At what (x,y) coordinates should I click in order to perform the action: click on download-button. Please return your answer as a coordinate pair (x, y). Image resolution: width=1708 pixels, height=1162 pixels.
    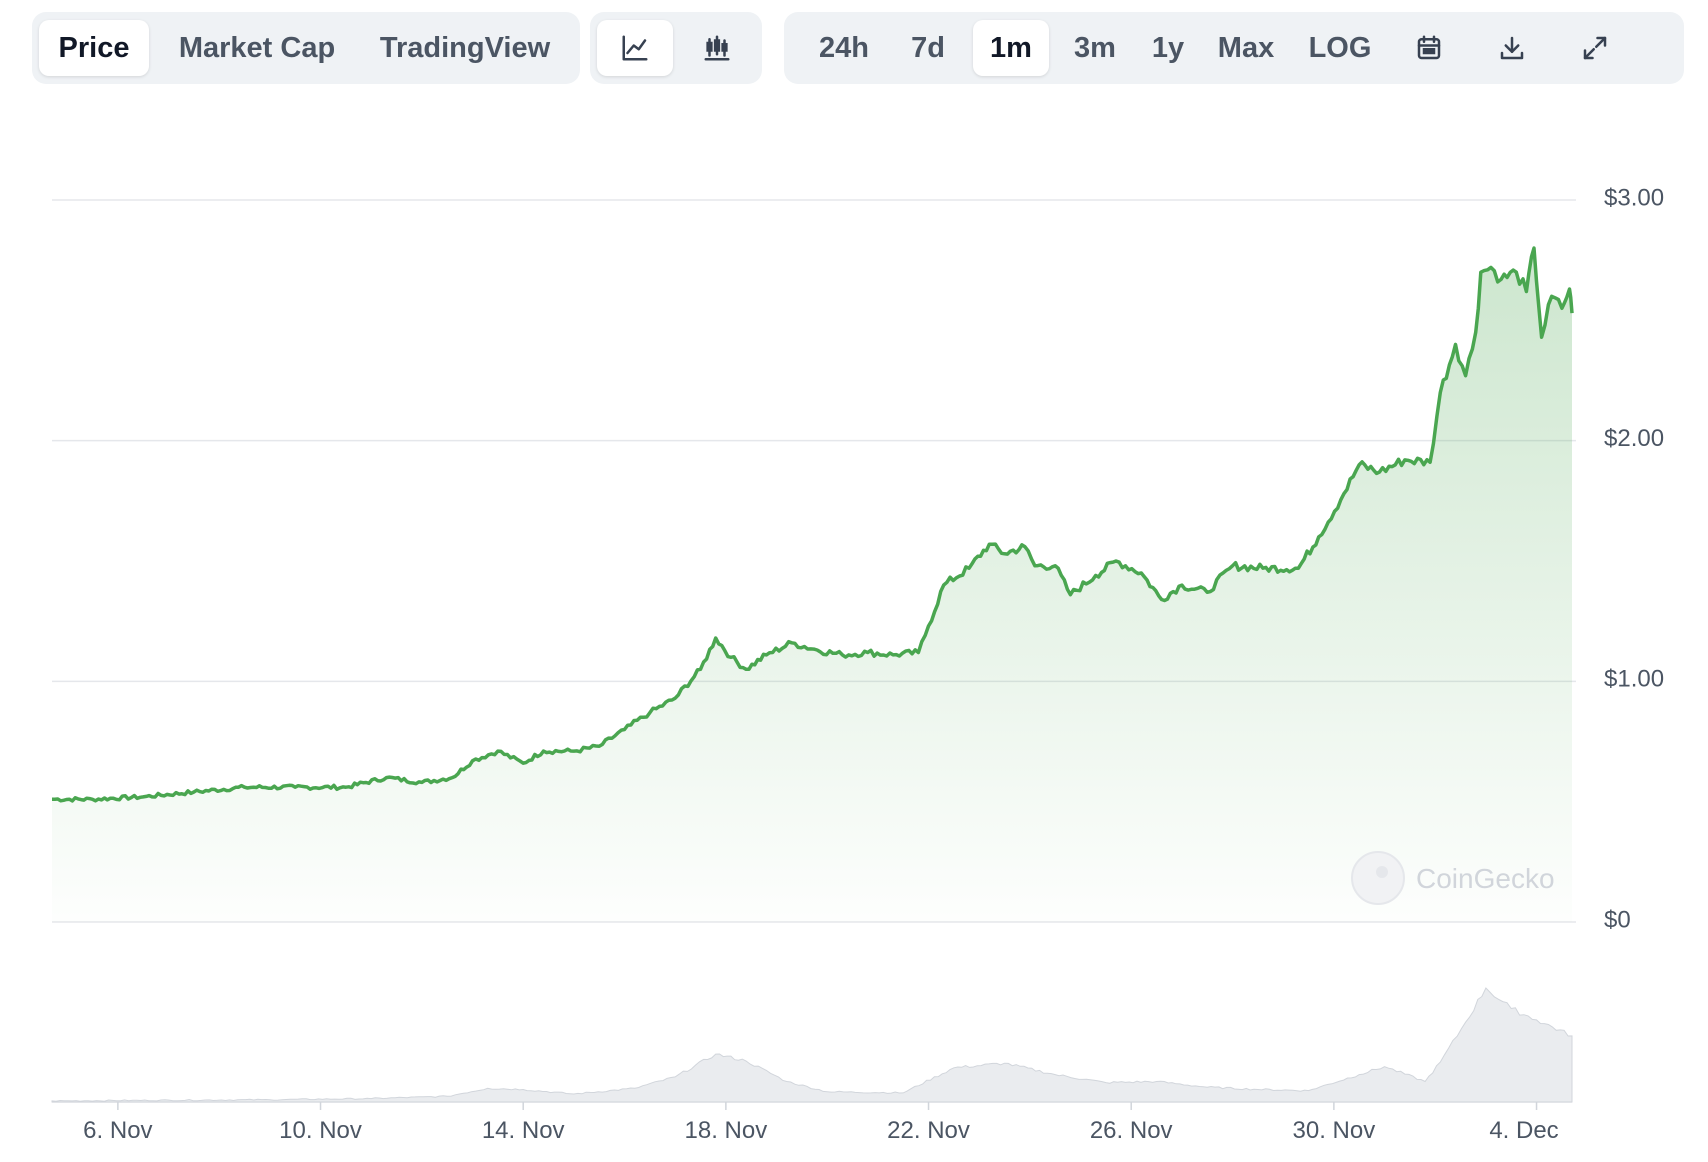
    Looking at the image, I should click on (1512, 48).